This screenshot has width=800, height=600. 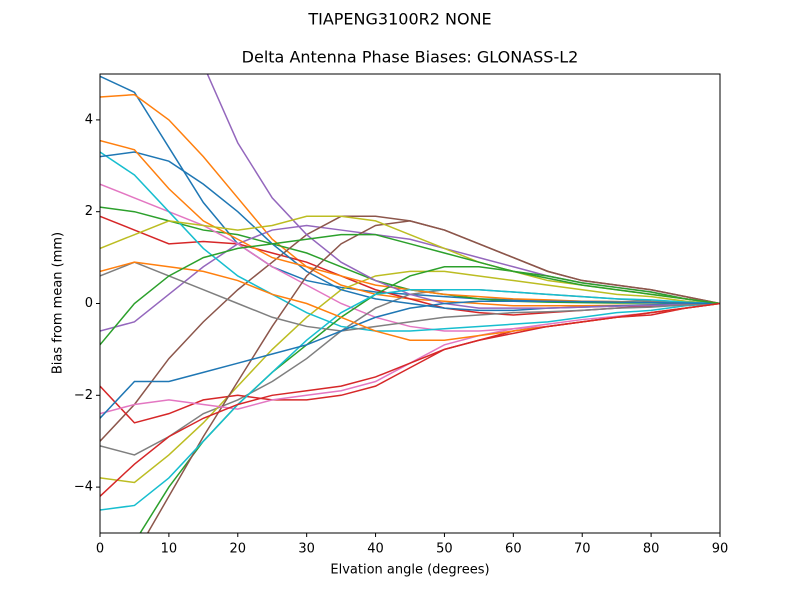 What do you see at coordinates (89, 303) in the screenshot?
I see `y-tick-label: 0` at bounding box center [89, 303].